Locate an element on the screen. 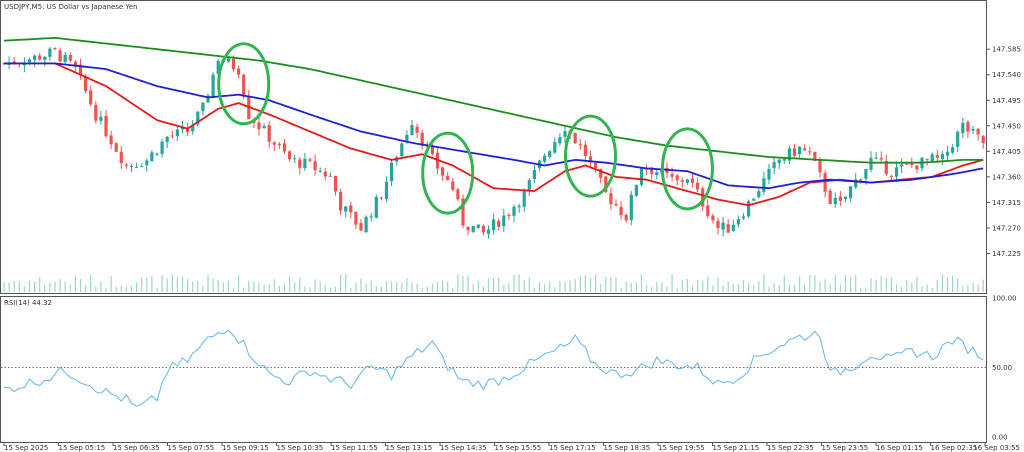  time-tick-label: 15 Sep 05:15 is located at coordinates (82, 448).